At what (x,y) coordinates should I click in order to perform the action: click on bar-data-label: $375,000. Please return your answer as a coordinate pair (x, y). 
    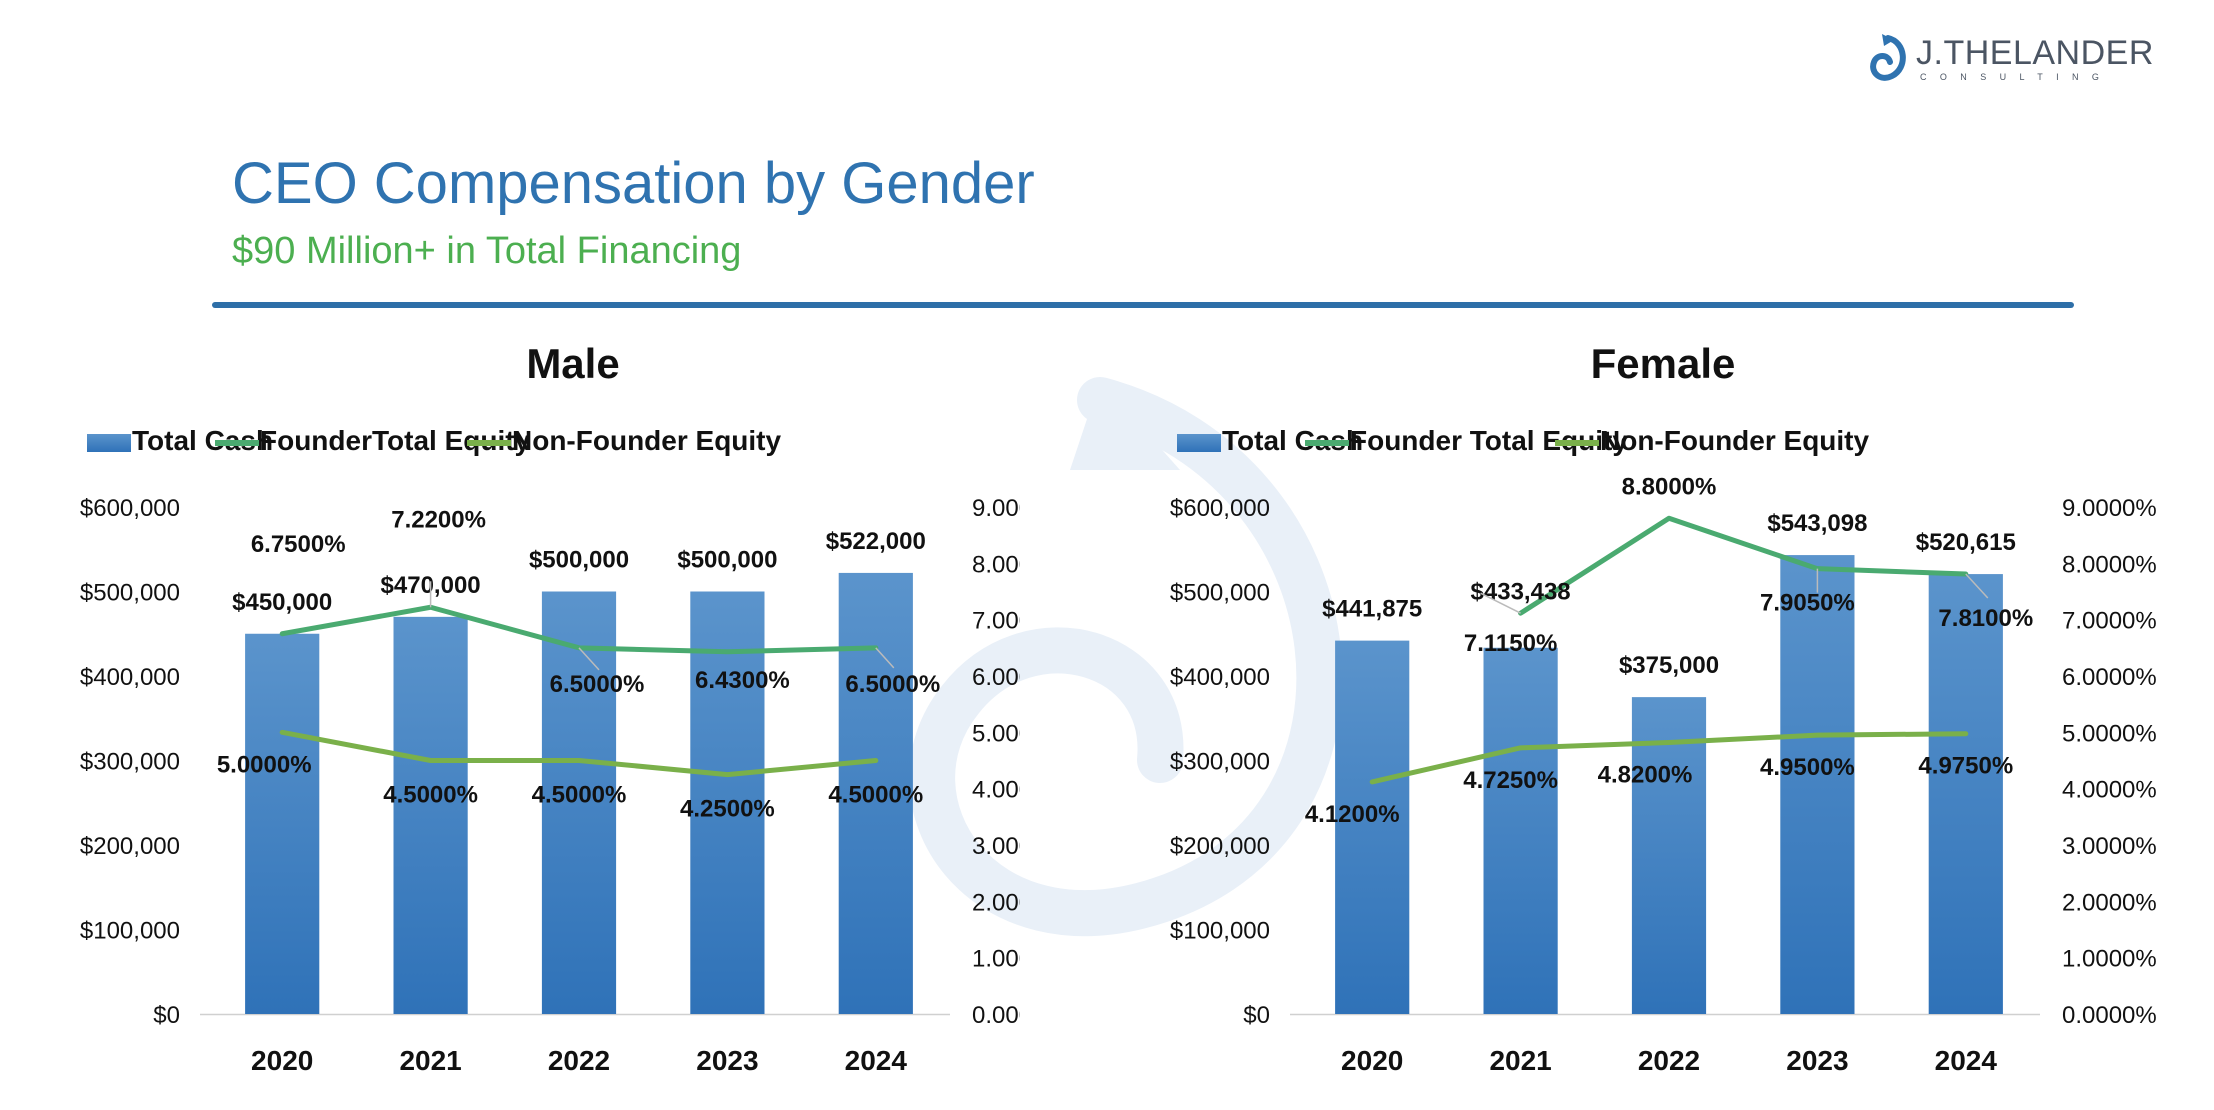
    Looking at the image, I should click on (1669, 665).